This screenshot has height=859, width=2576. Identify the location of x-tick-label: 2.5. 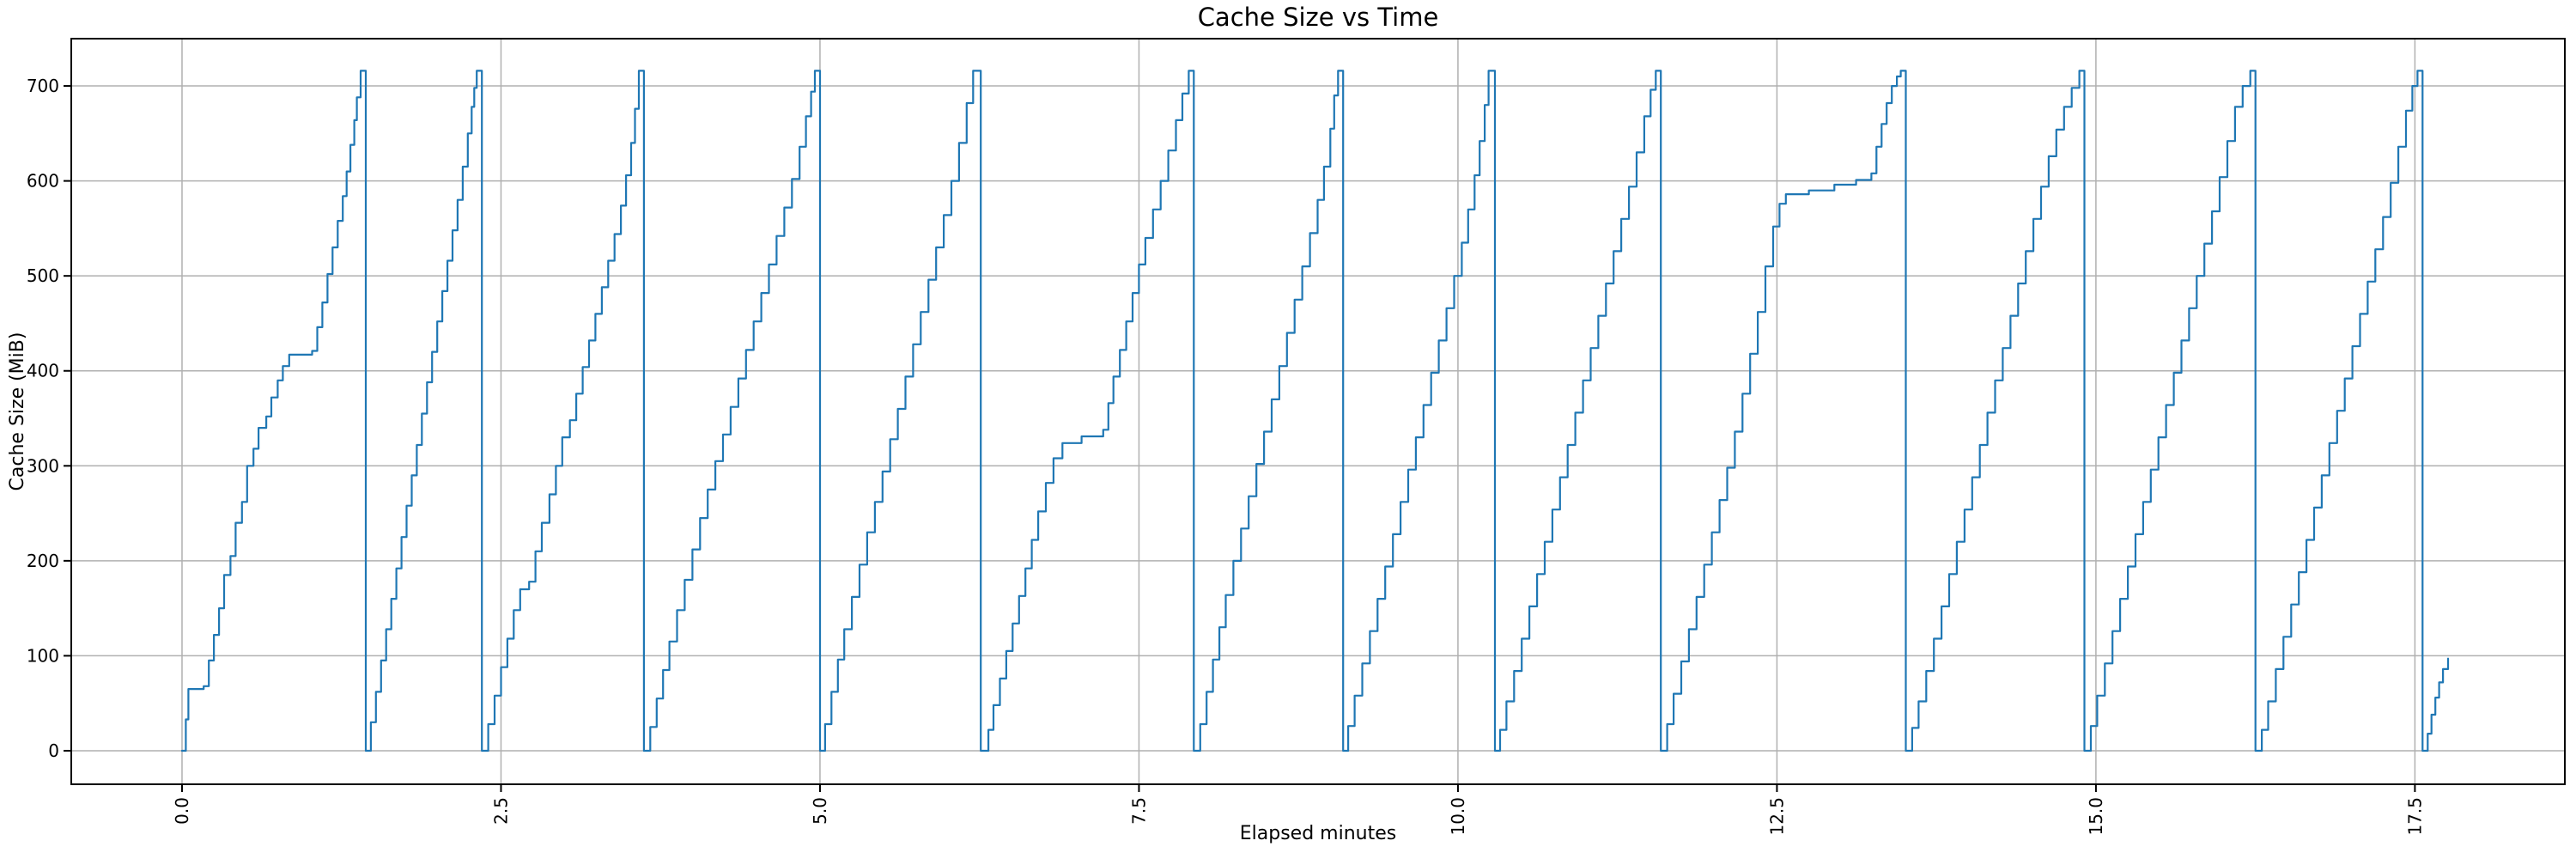
(501, 811).